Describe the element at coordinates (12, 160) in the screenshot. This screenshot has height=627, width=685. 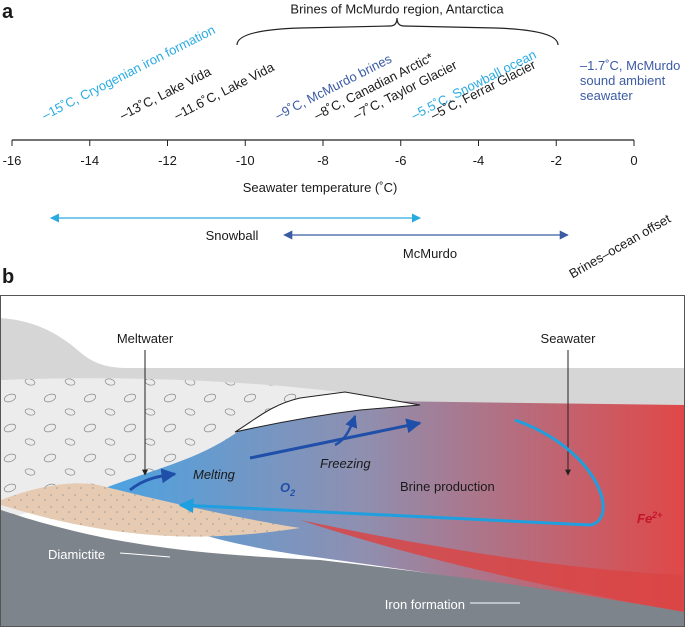
I see `x-tick-label: -16` at that location.